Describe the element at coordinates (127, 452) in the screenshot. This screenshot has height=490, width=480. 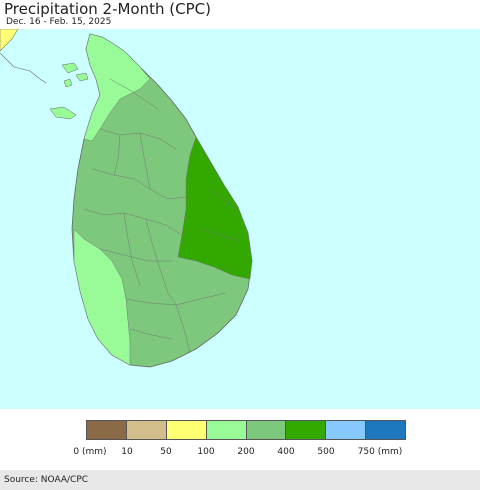
I see `legend-tick-label: 10` at that location.